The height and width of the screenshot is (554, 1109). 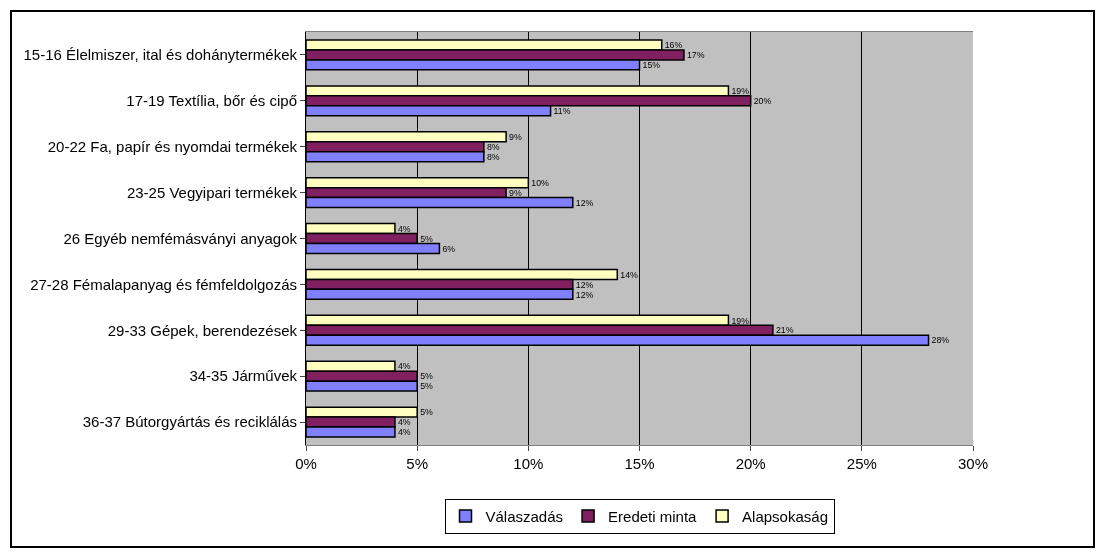 What do you see at coordinates (212, 192) in the screenshot?
I see `y-tick-label: 23-25 Vegyipari termékek` at bounding box center [212, 192].